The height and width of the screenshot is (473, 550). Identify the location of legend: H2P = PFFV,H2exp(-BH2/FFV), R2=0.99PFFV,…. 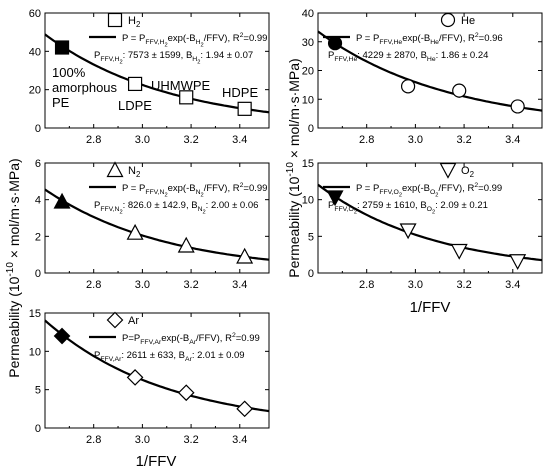
(178, 39).